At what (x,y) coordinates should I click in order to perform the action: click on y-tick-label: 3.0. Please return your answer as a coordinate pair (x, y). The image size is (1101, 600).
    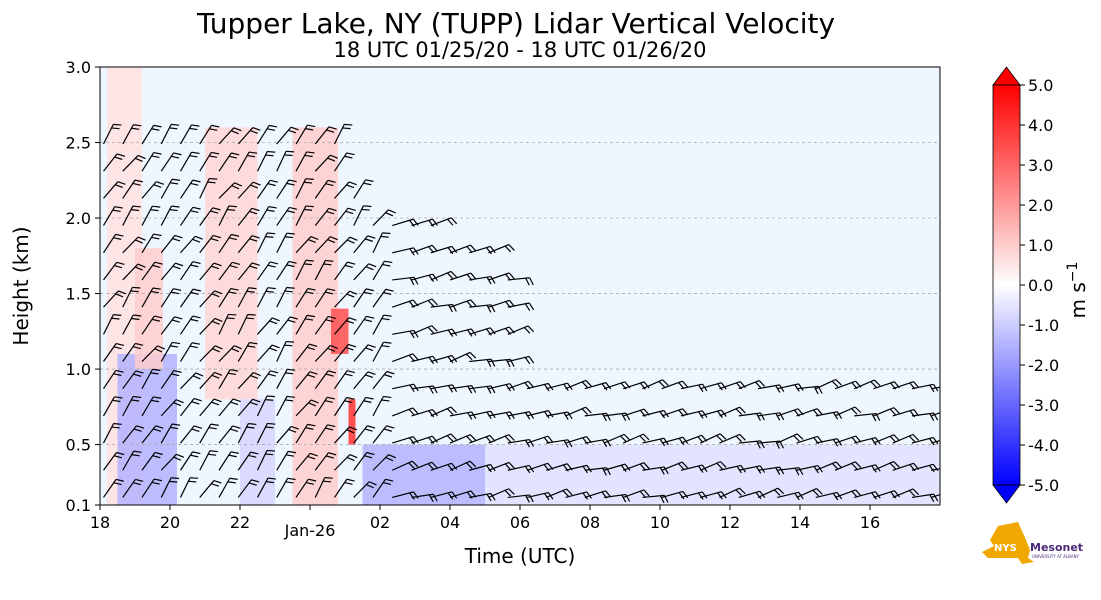
    Looking at the image, I should click on (78, 67).